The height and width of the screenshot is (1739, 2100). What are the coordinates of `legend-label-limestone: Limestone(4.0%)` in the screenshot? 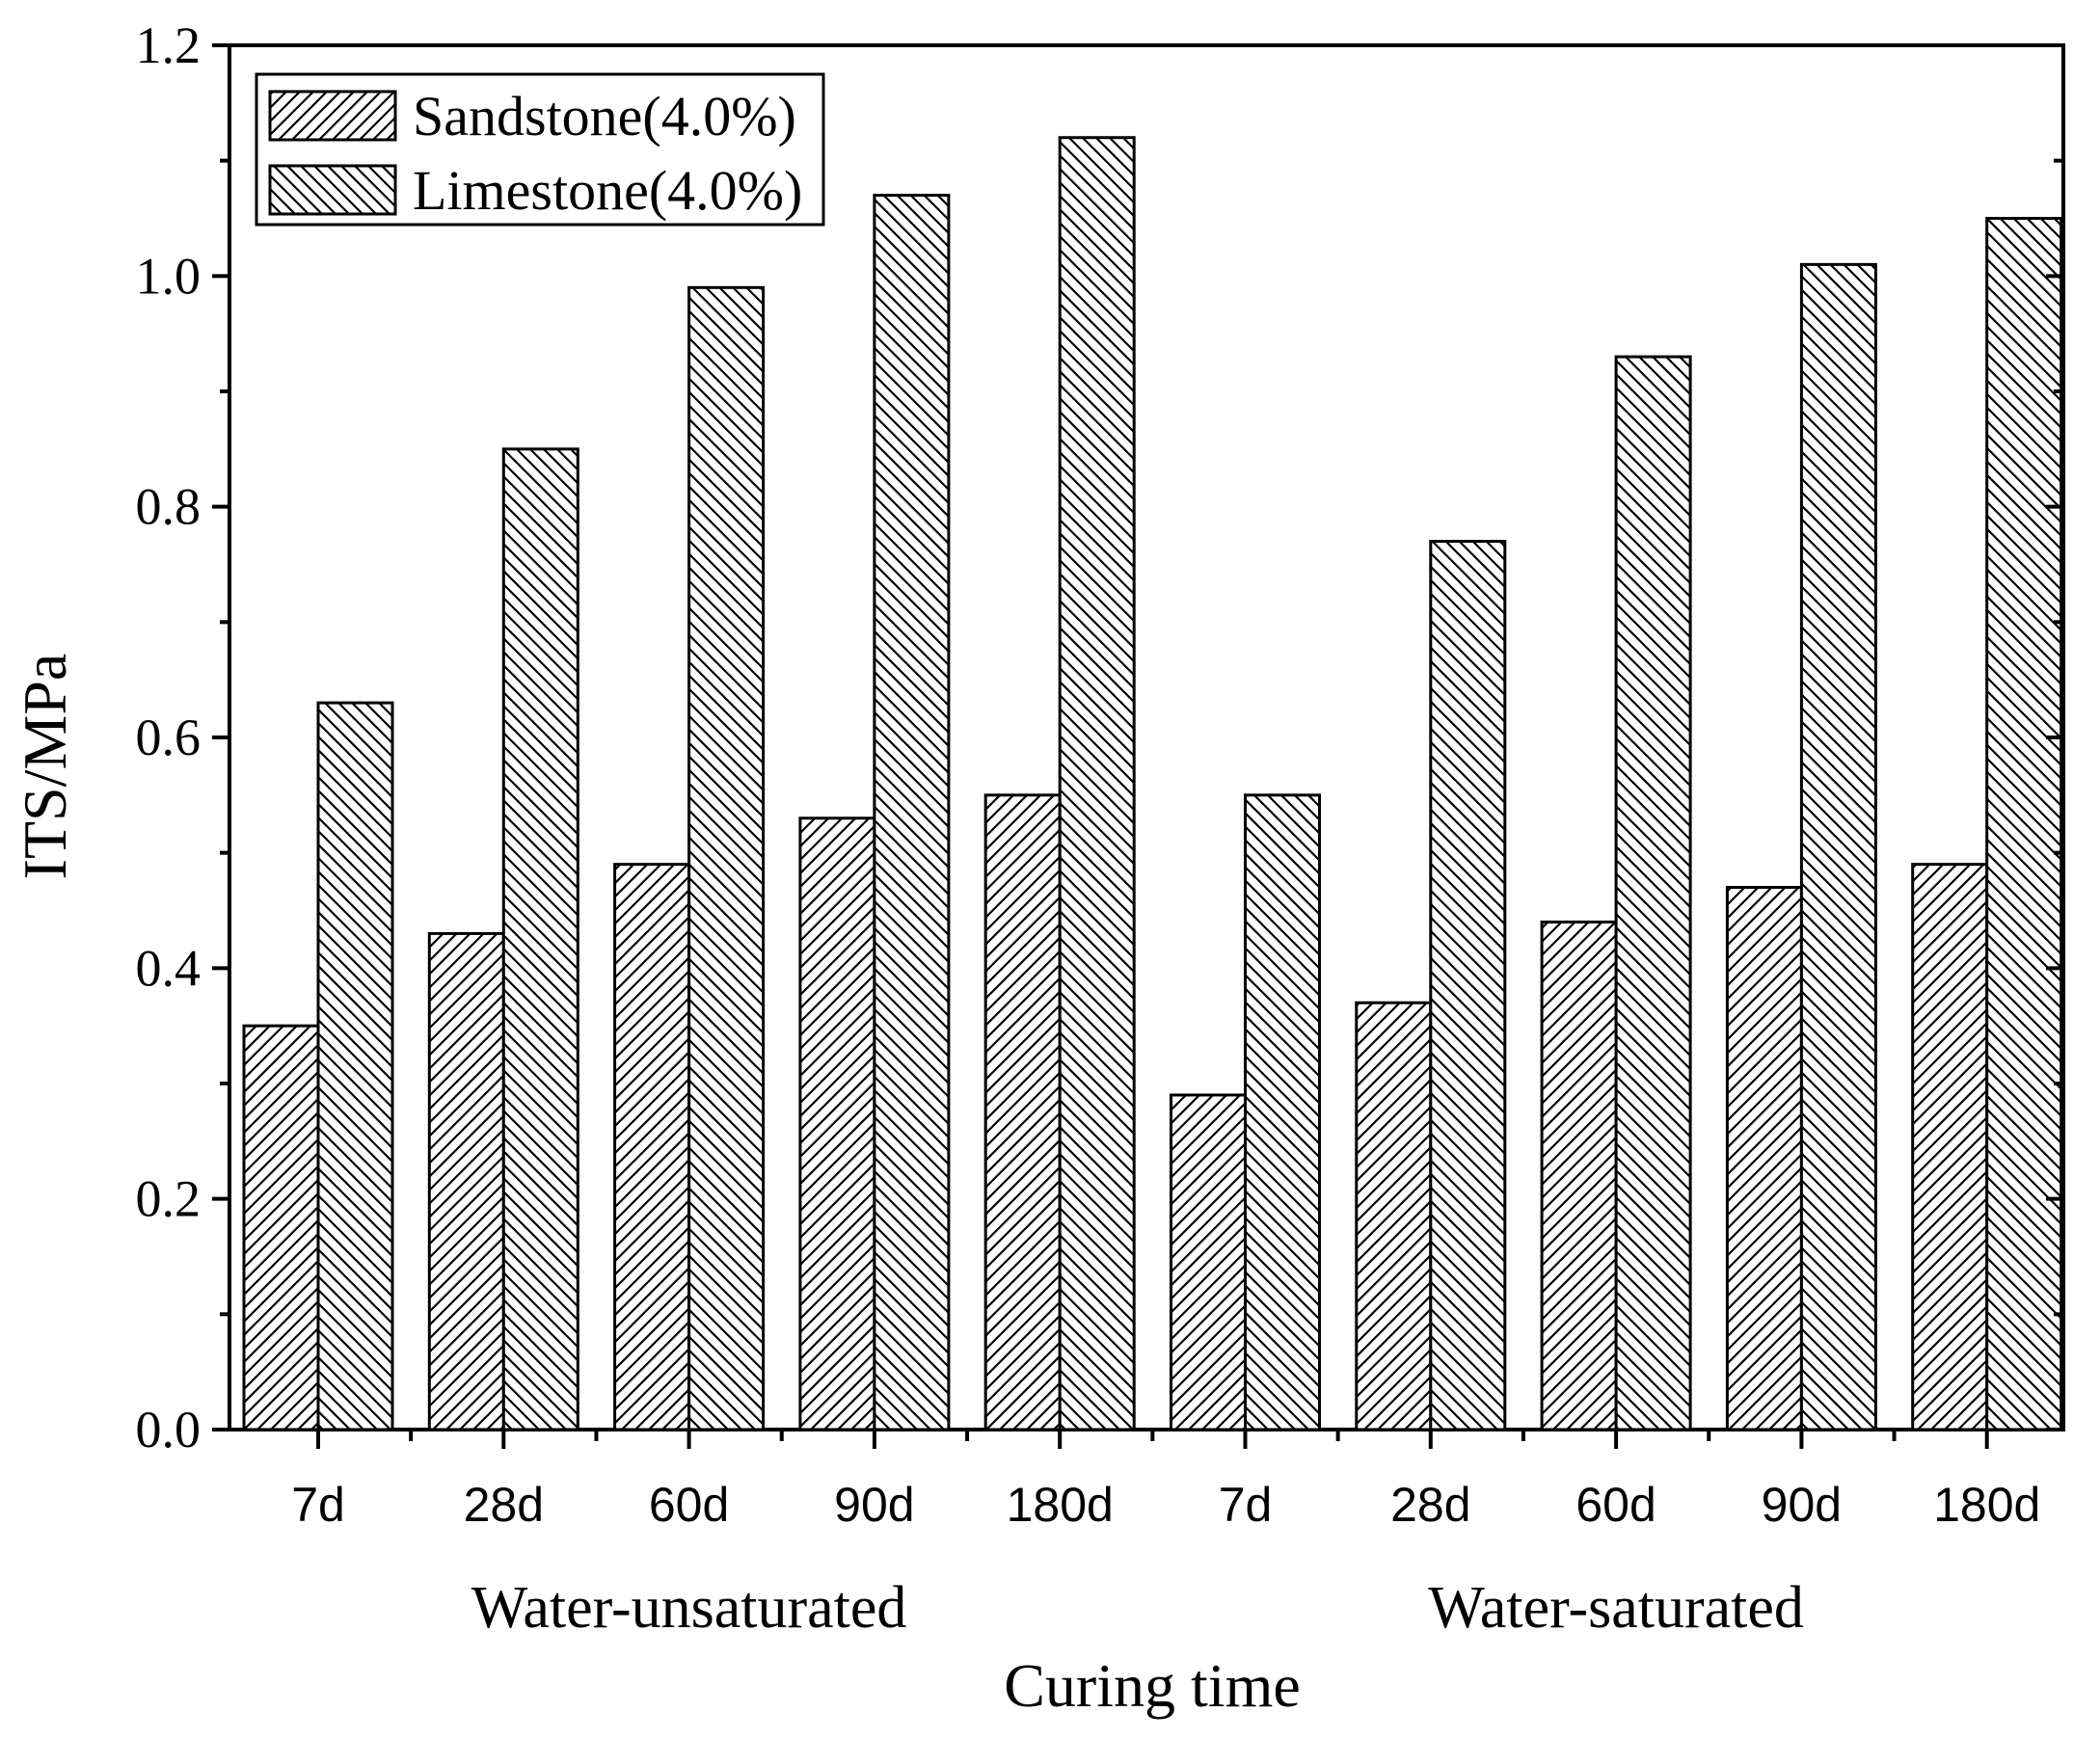 It's located at (607, 190).